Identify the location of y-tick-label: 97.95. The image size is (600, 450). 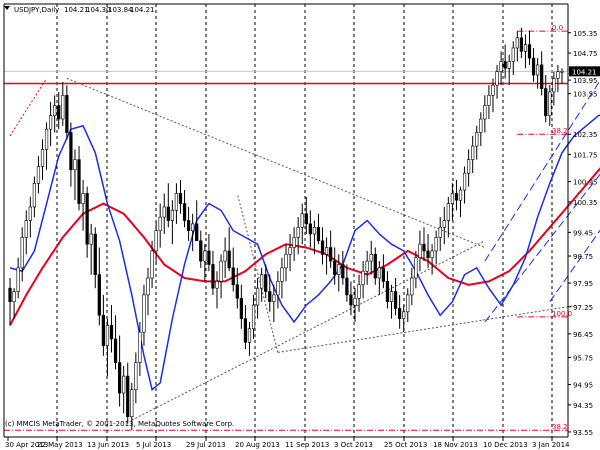
(583, 284).